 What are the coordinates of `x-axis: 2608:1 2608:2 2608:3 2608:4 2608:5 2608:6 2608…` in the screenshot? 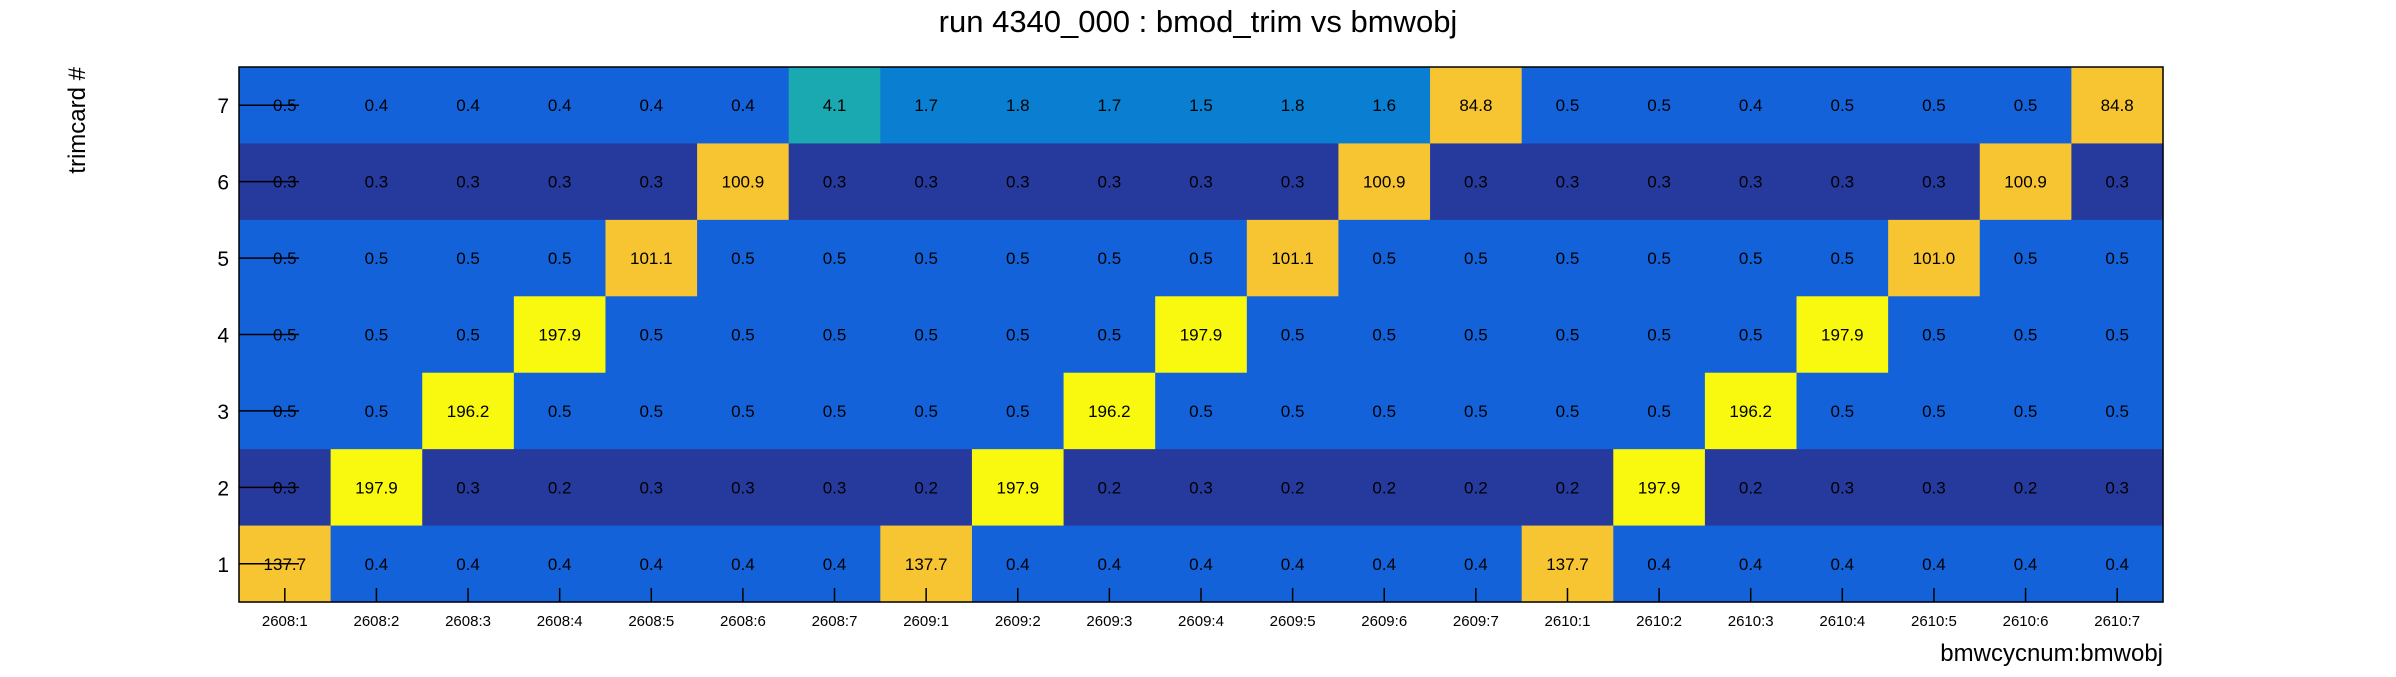 It's located at (1201, 609).